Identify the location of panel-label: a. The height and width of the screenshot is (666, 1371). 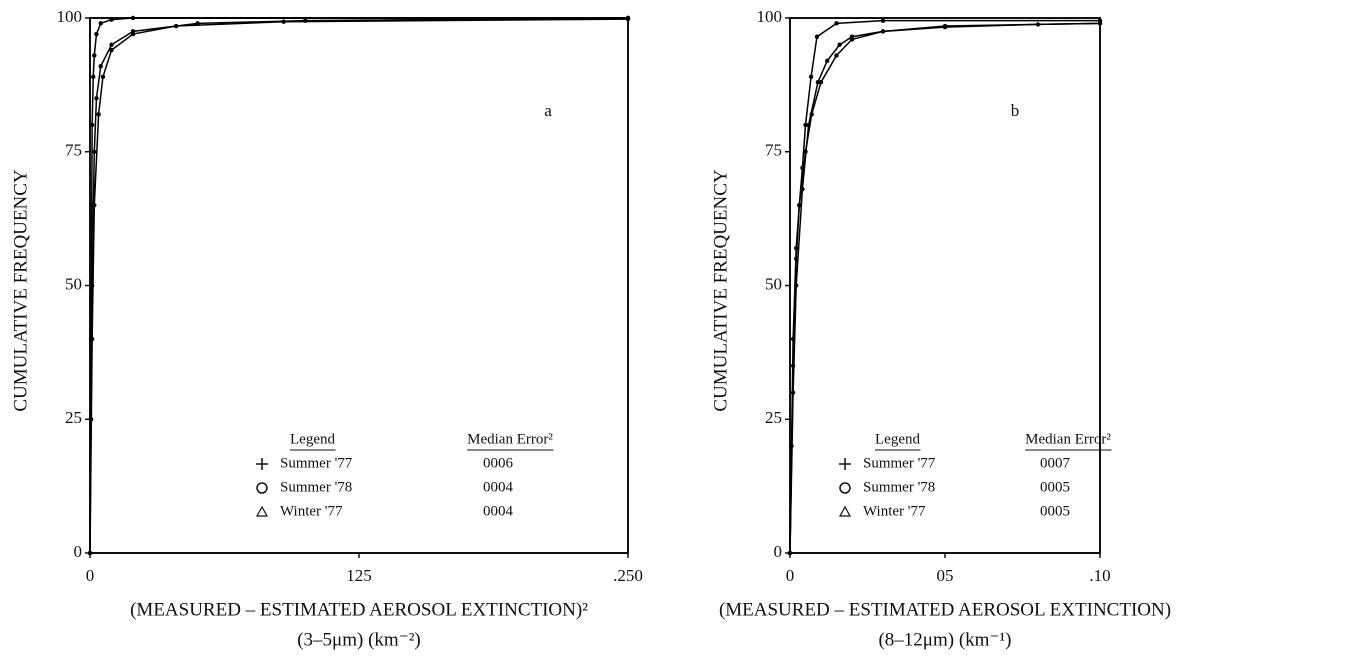
(548, 110).